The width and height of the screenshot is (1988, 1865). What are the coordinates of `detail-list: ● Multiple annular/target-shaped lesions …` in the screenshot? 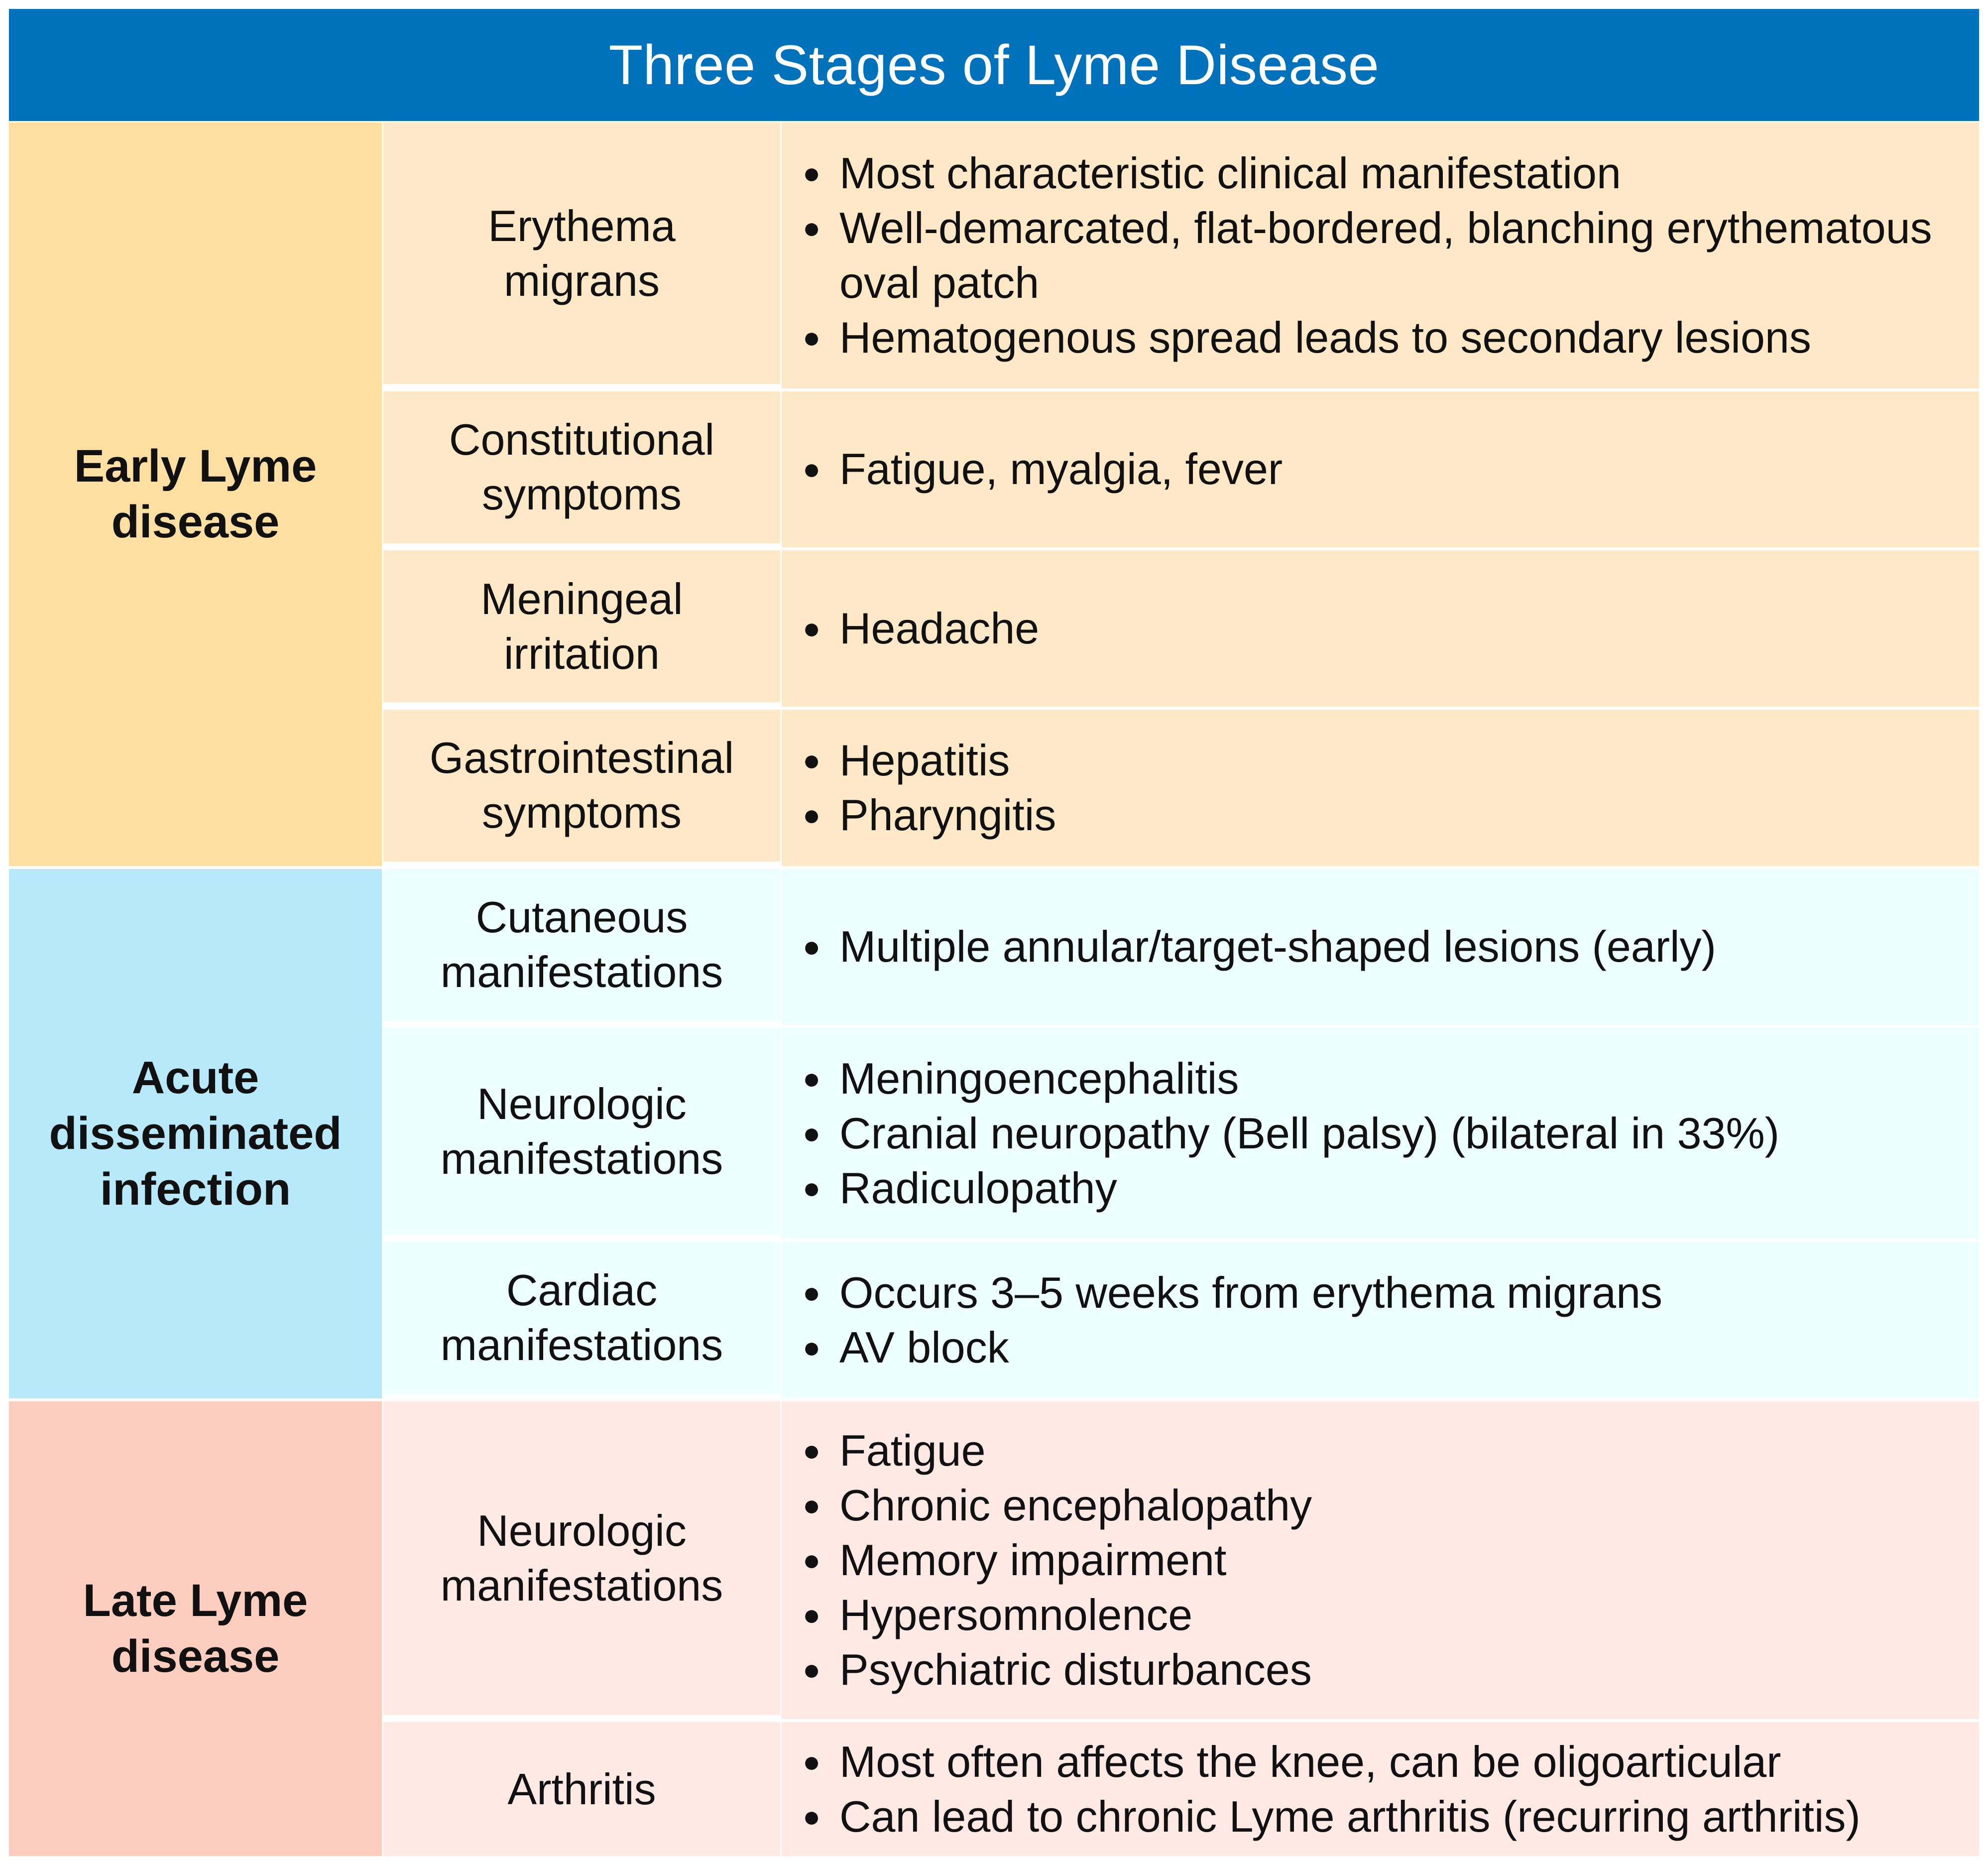 It's located at (1259, 946).